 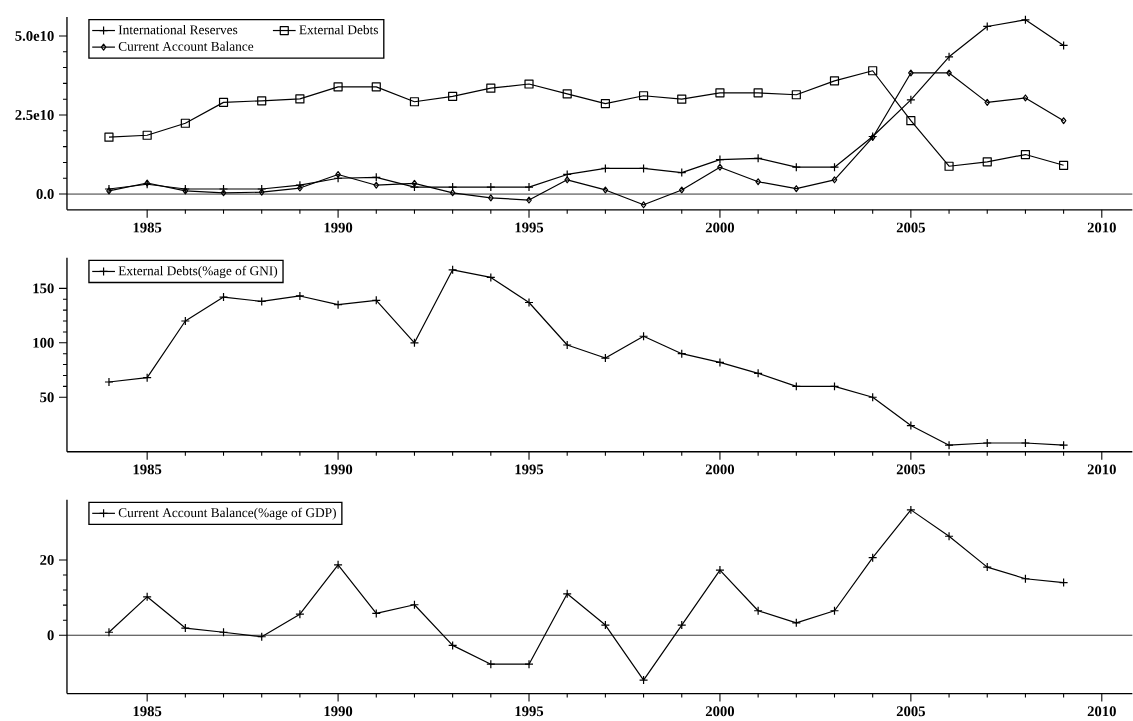 I want to click on legend-label: International Reserves, so click(x=178, y=30).